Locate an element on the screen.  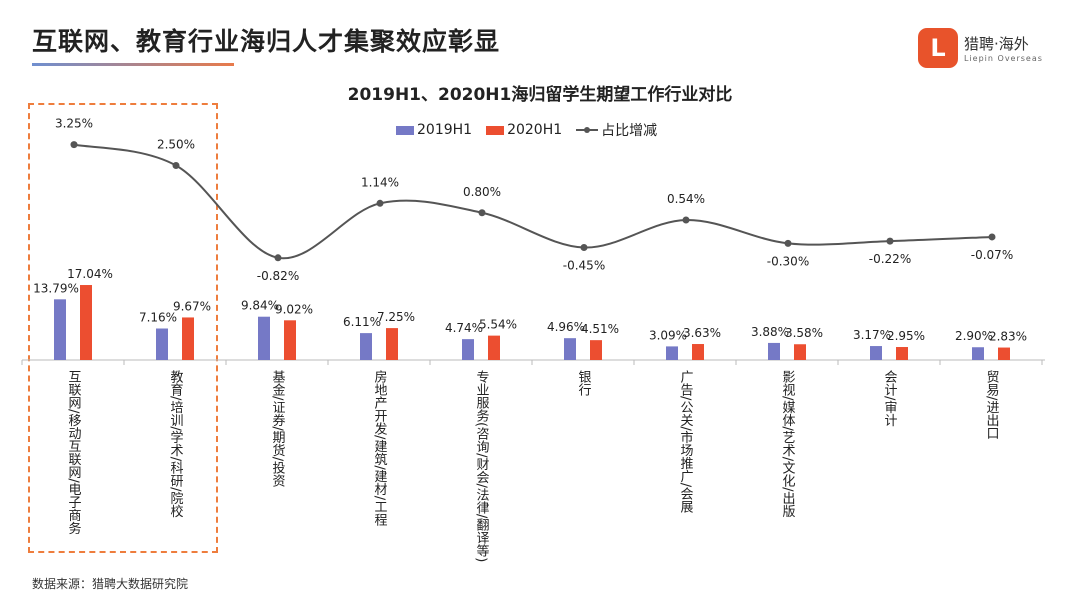
legend-2020: 2020H1 is located at coordinates (524, 130).